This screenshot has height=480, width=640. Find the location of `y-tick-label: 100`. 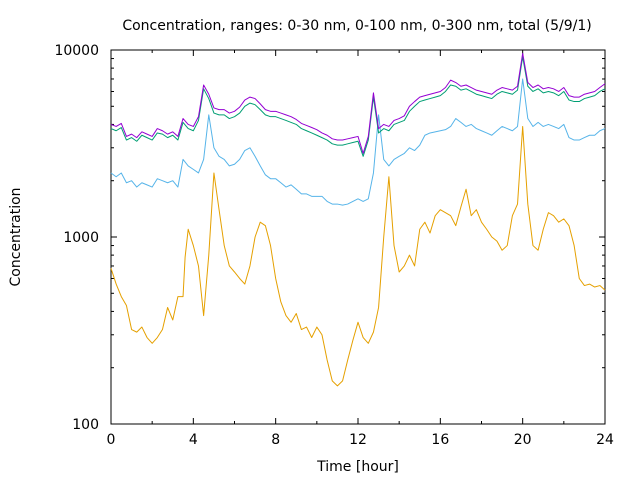

y-tick-label: 100 is located at coordinates (85, 425).